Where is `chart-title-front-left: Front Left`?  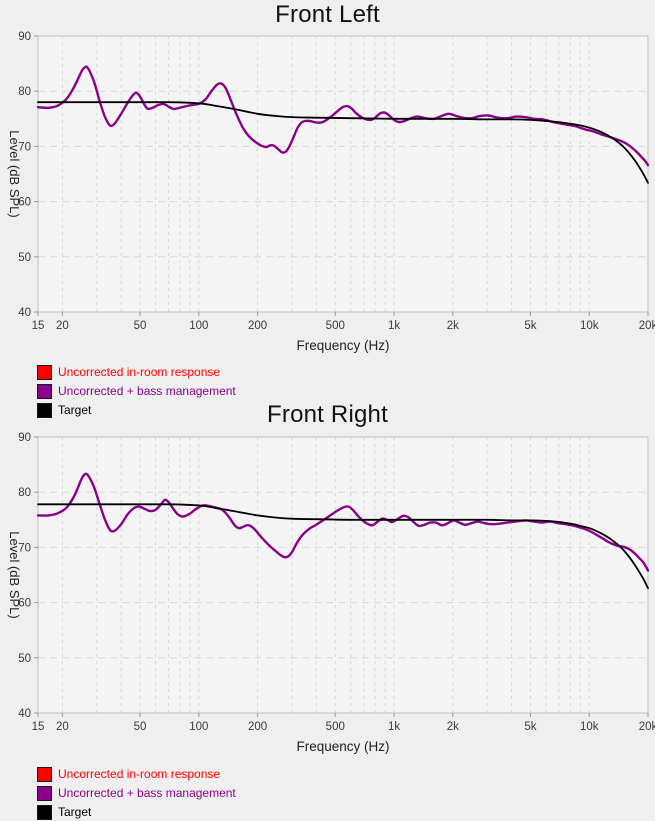 chart-title-front-left: Front Left is located at coordinates (327, 14).